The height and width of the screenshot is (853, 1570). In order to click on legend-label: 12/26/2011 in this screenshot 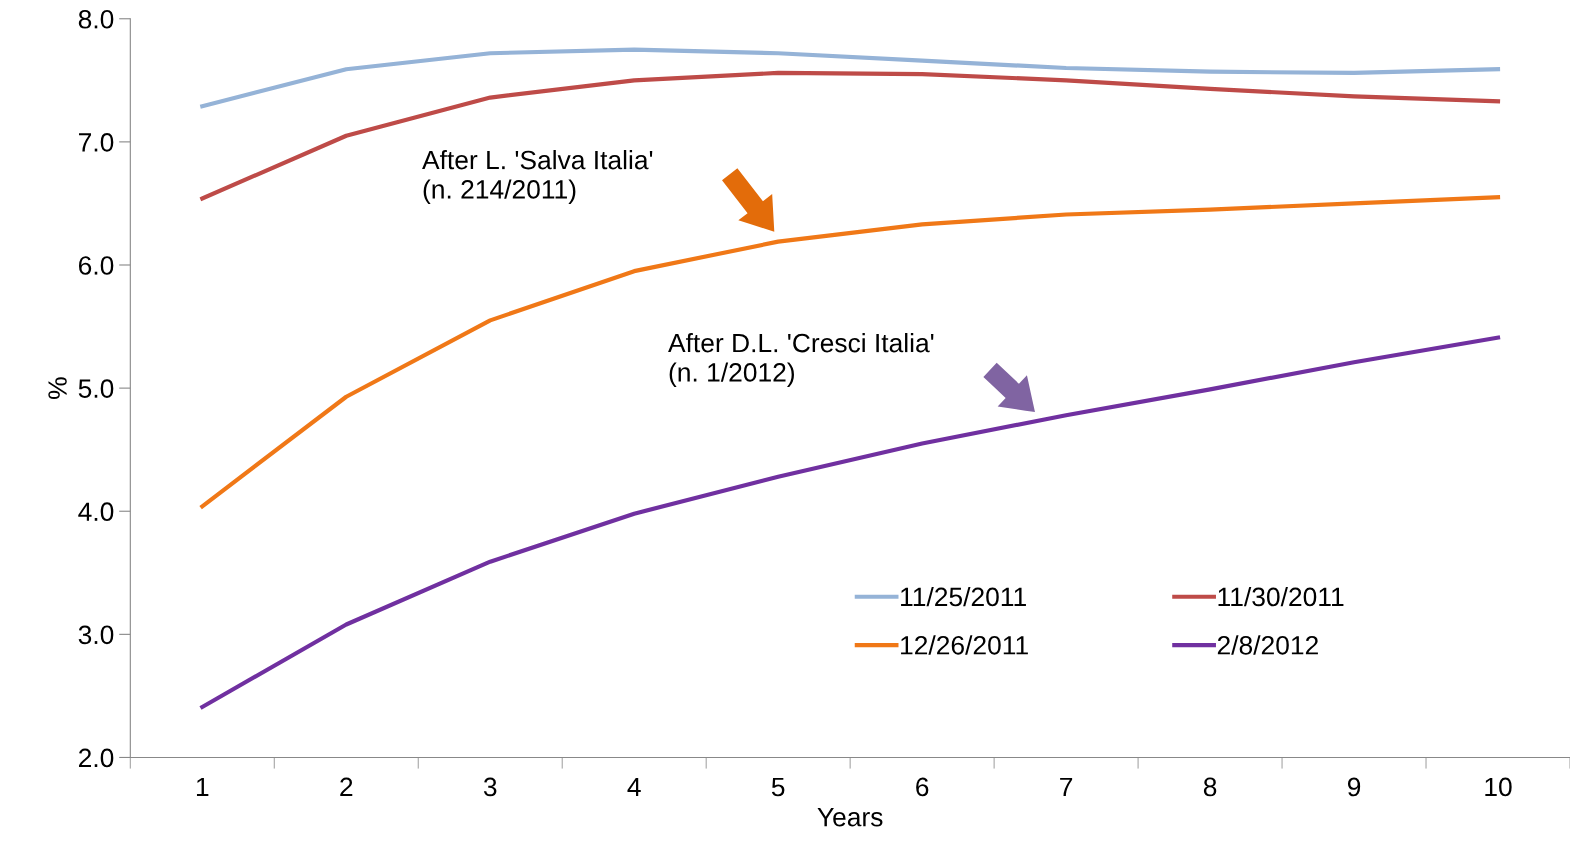, I will do `click(964, 645)`.